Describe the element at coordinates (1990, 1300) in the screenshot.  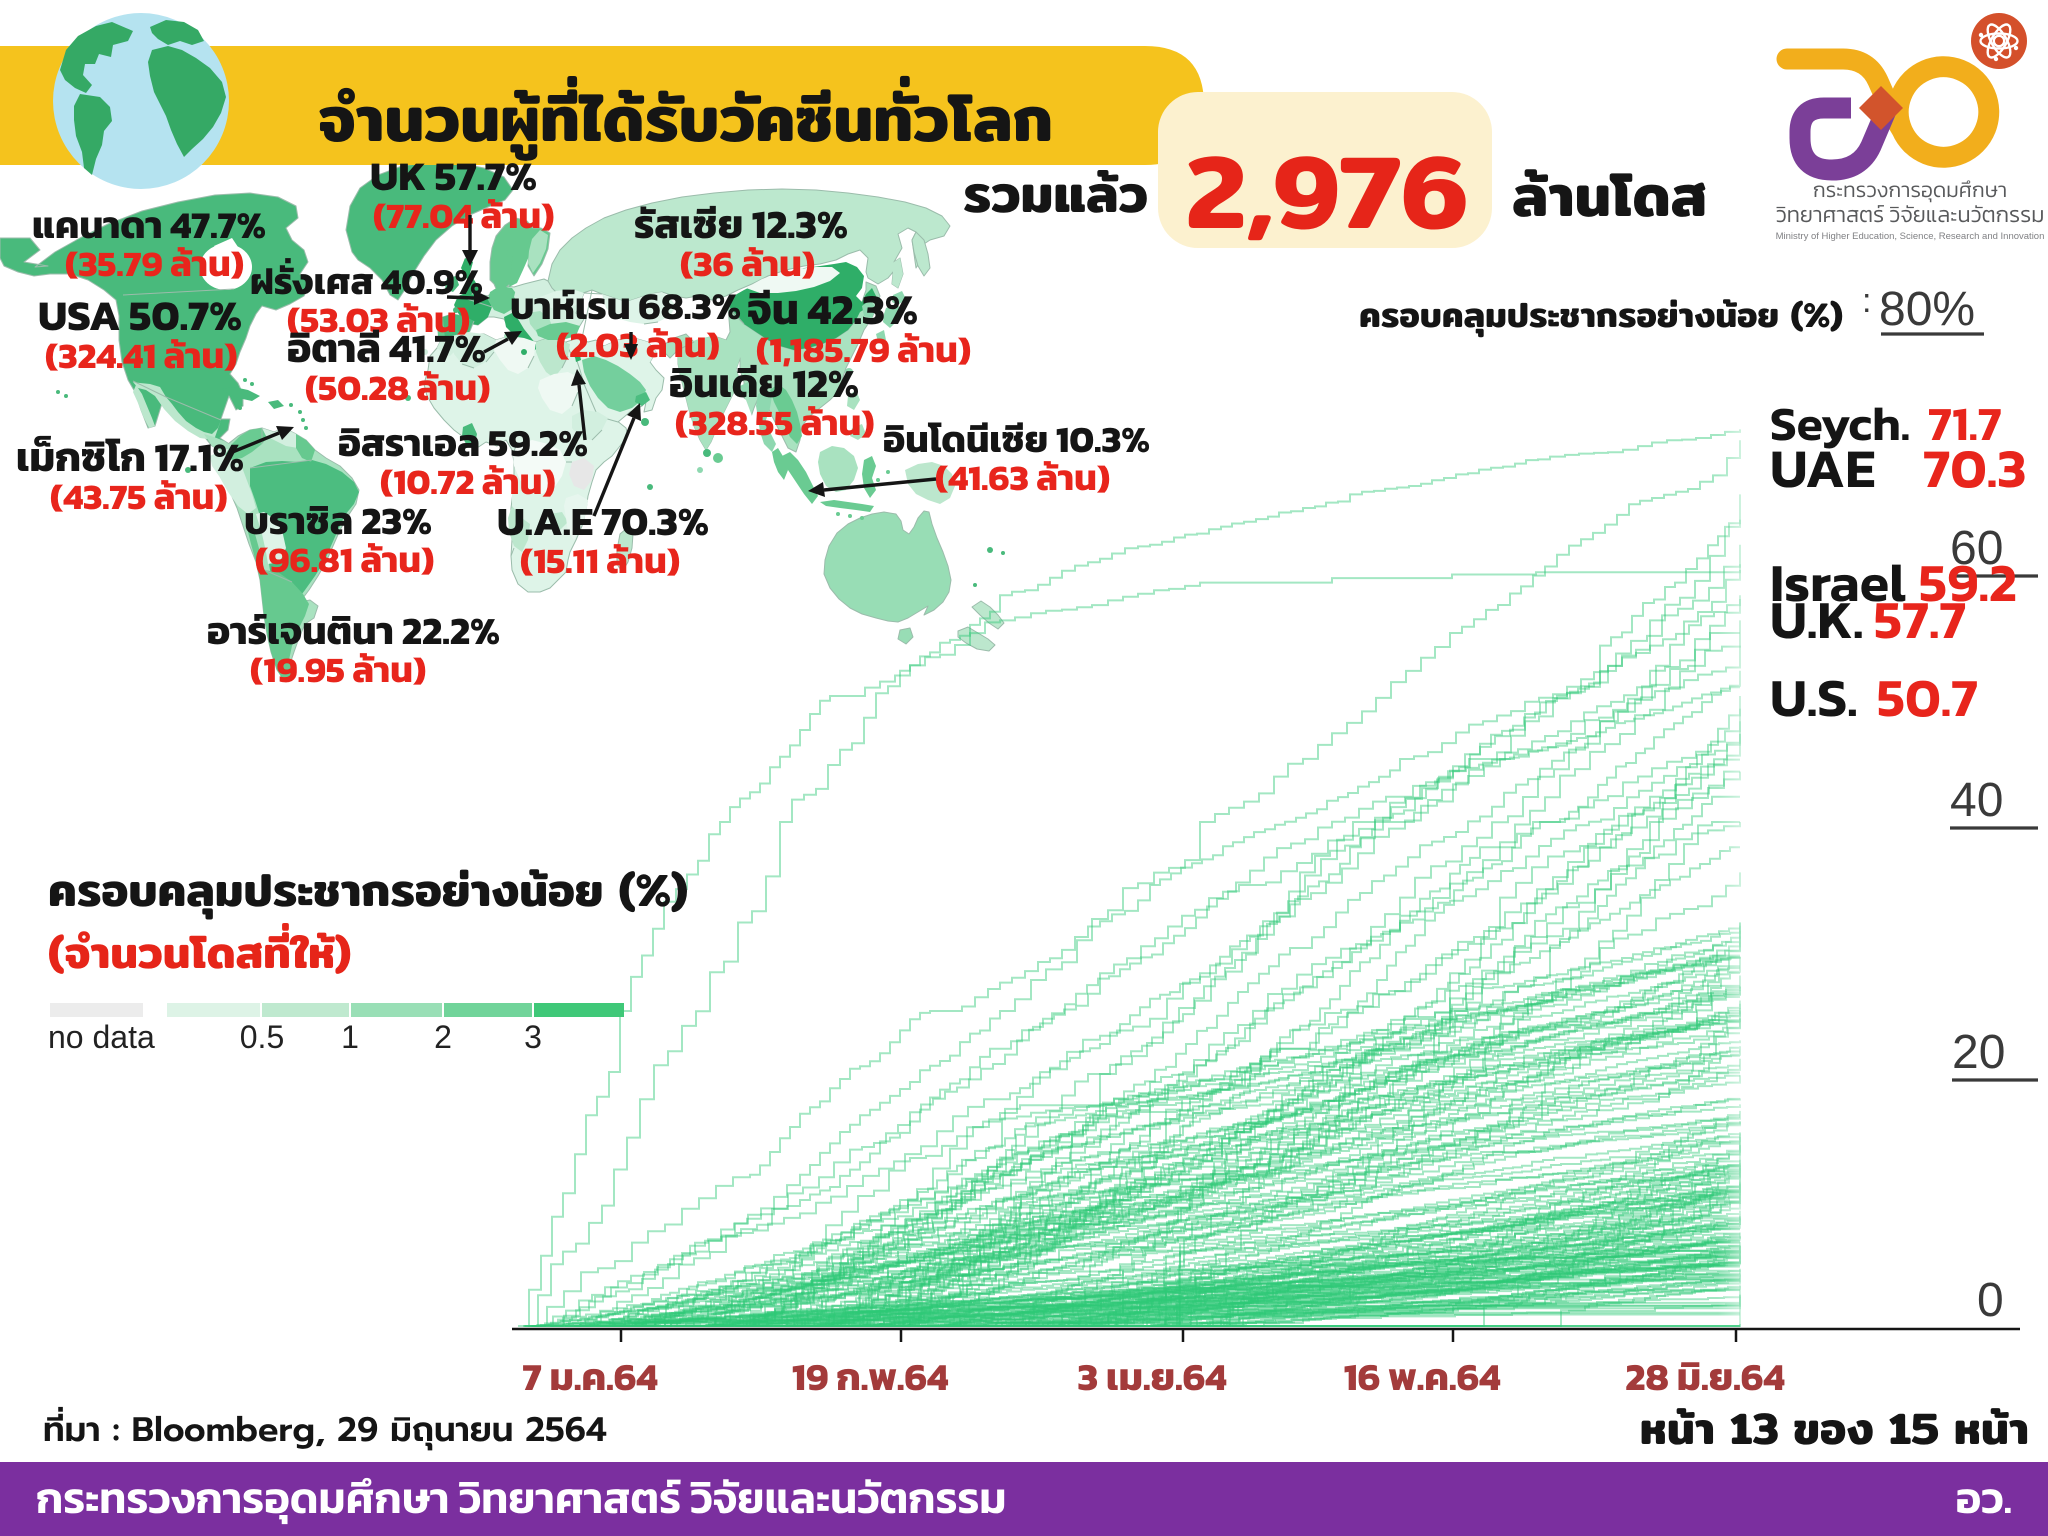
I see `svg-text: 0` at that location.